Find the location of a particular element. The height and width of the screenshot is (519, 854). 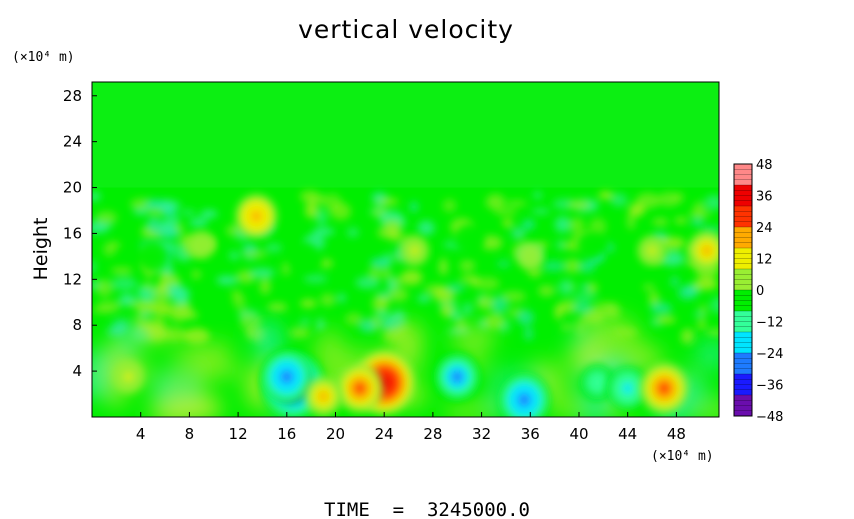

colorbar-tick-label: −12 is located at coordinates (769, 323).